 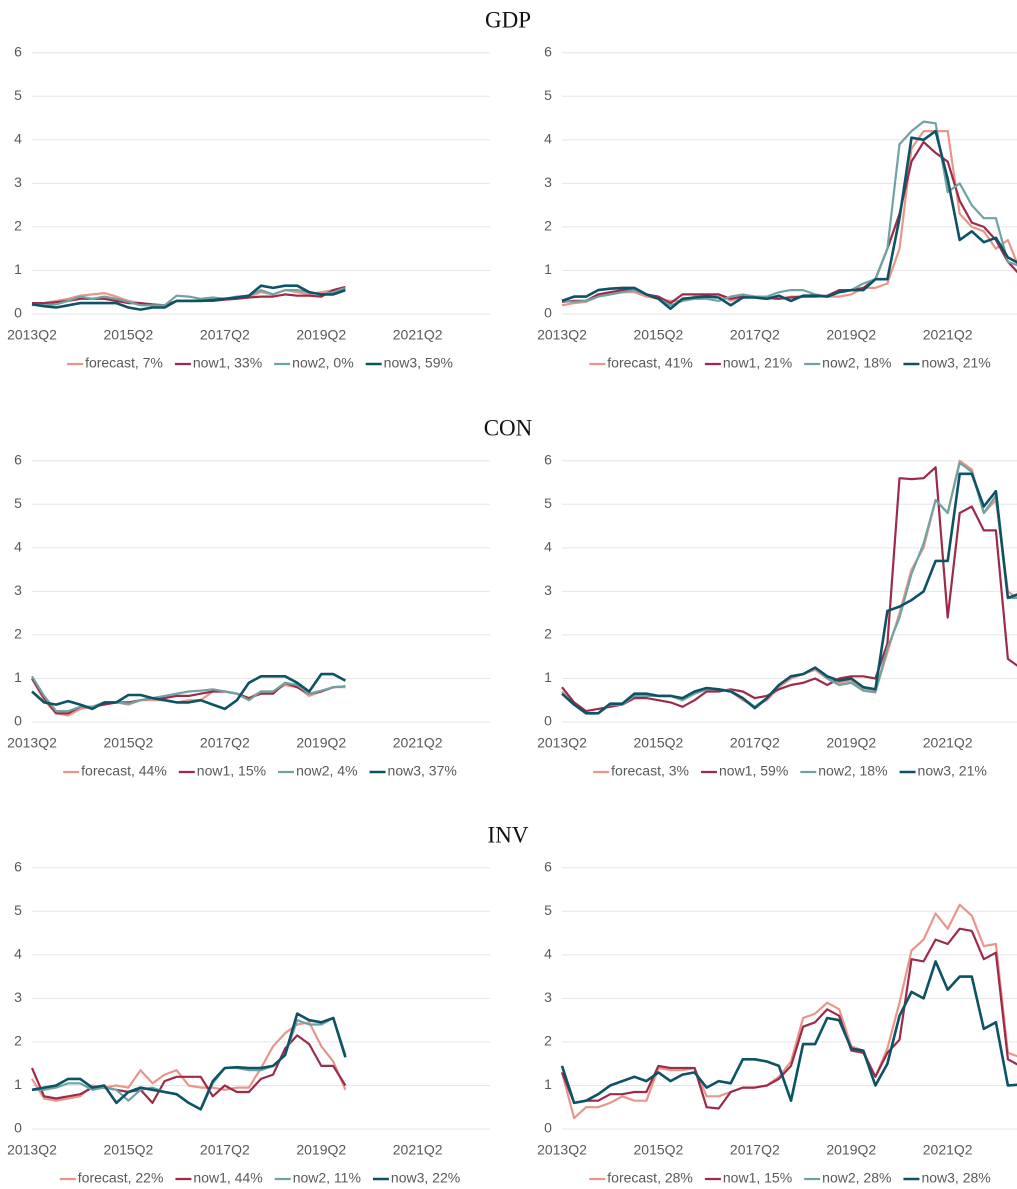 What do you see at coordinates (955, 363) in the screenshot?
I see `legend-label: now3, 21%` at bounding box center [955, 363].